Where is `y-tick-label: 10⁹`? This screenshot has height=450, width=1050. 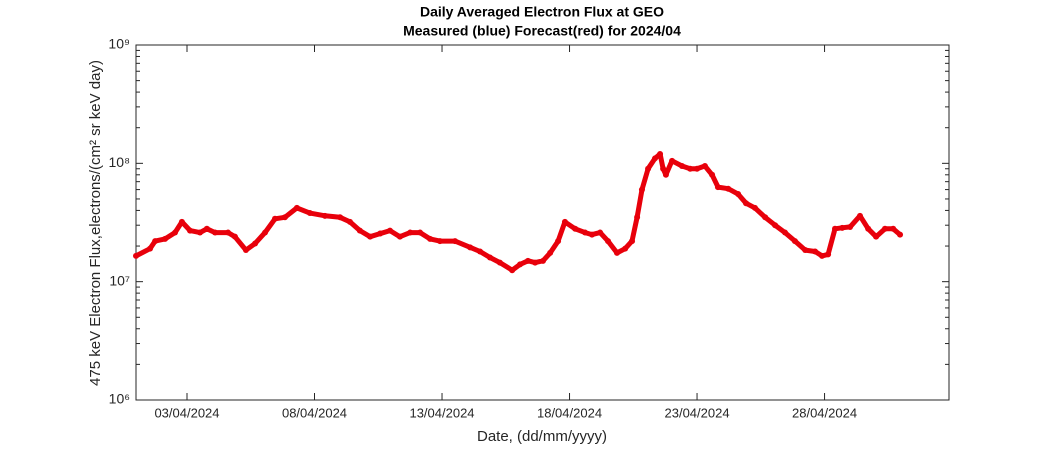
y-tick-label: 10⁹ is located at coordinates (119, 44).